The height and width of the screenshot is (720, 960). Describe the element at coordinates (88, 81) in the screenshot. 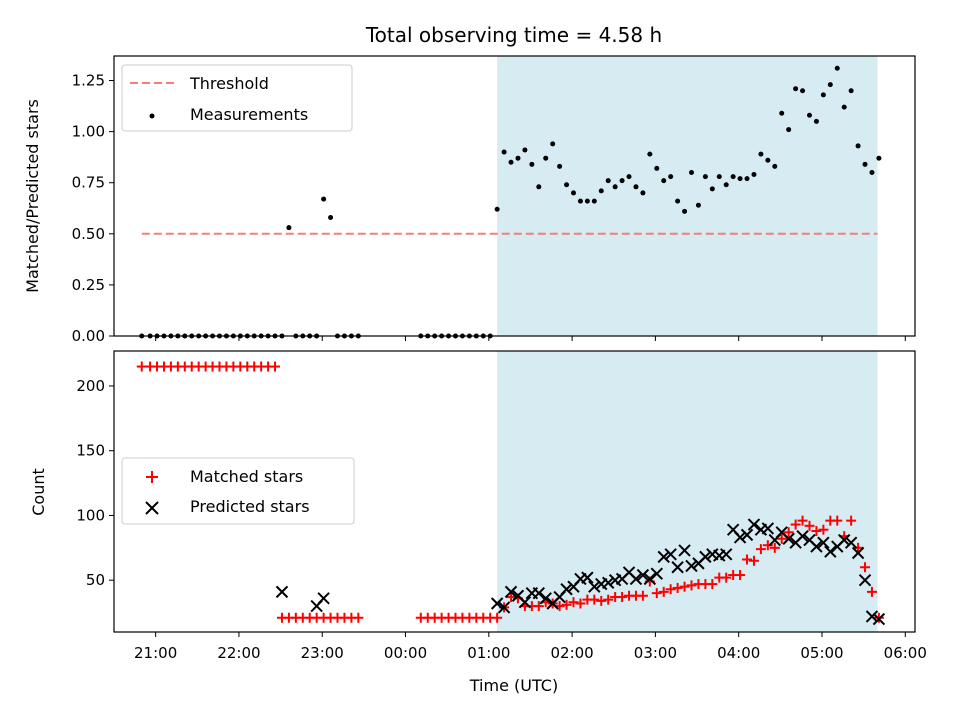

I see `top-y-tick-label: 1.25` at that location.